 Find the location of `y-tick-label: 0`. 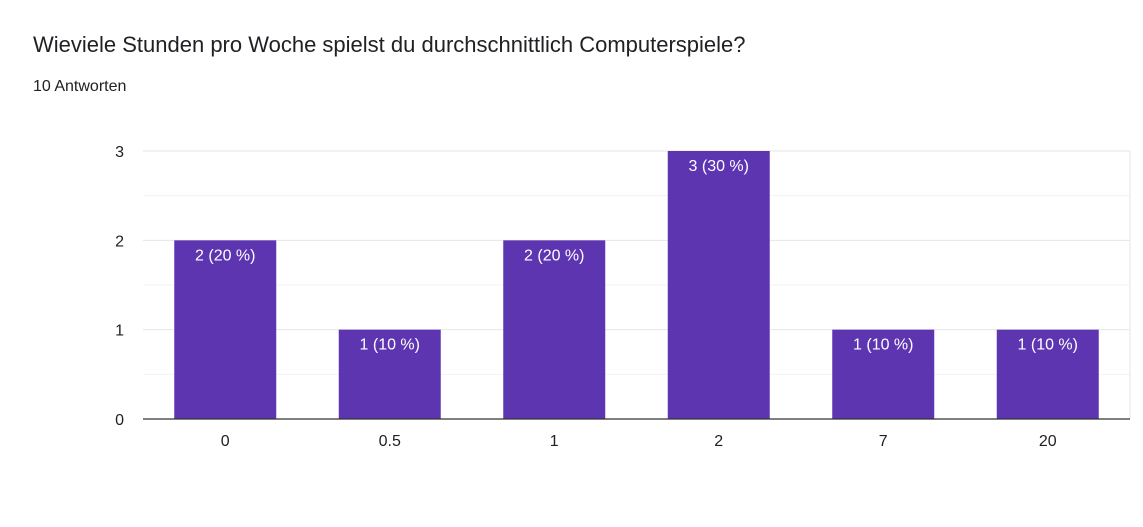

y-tick-label: 0 is located at coordinates (119, 420).